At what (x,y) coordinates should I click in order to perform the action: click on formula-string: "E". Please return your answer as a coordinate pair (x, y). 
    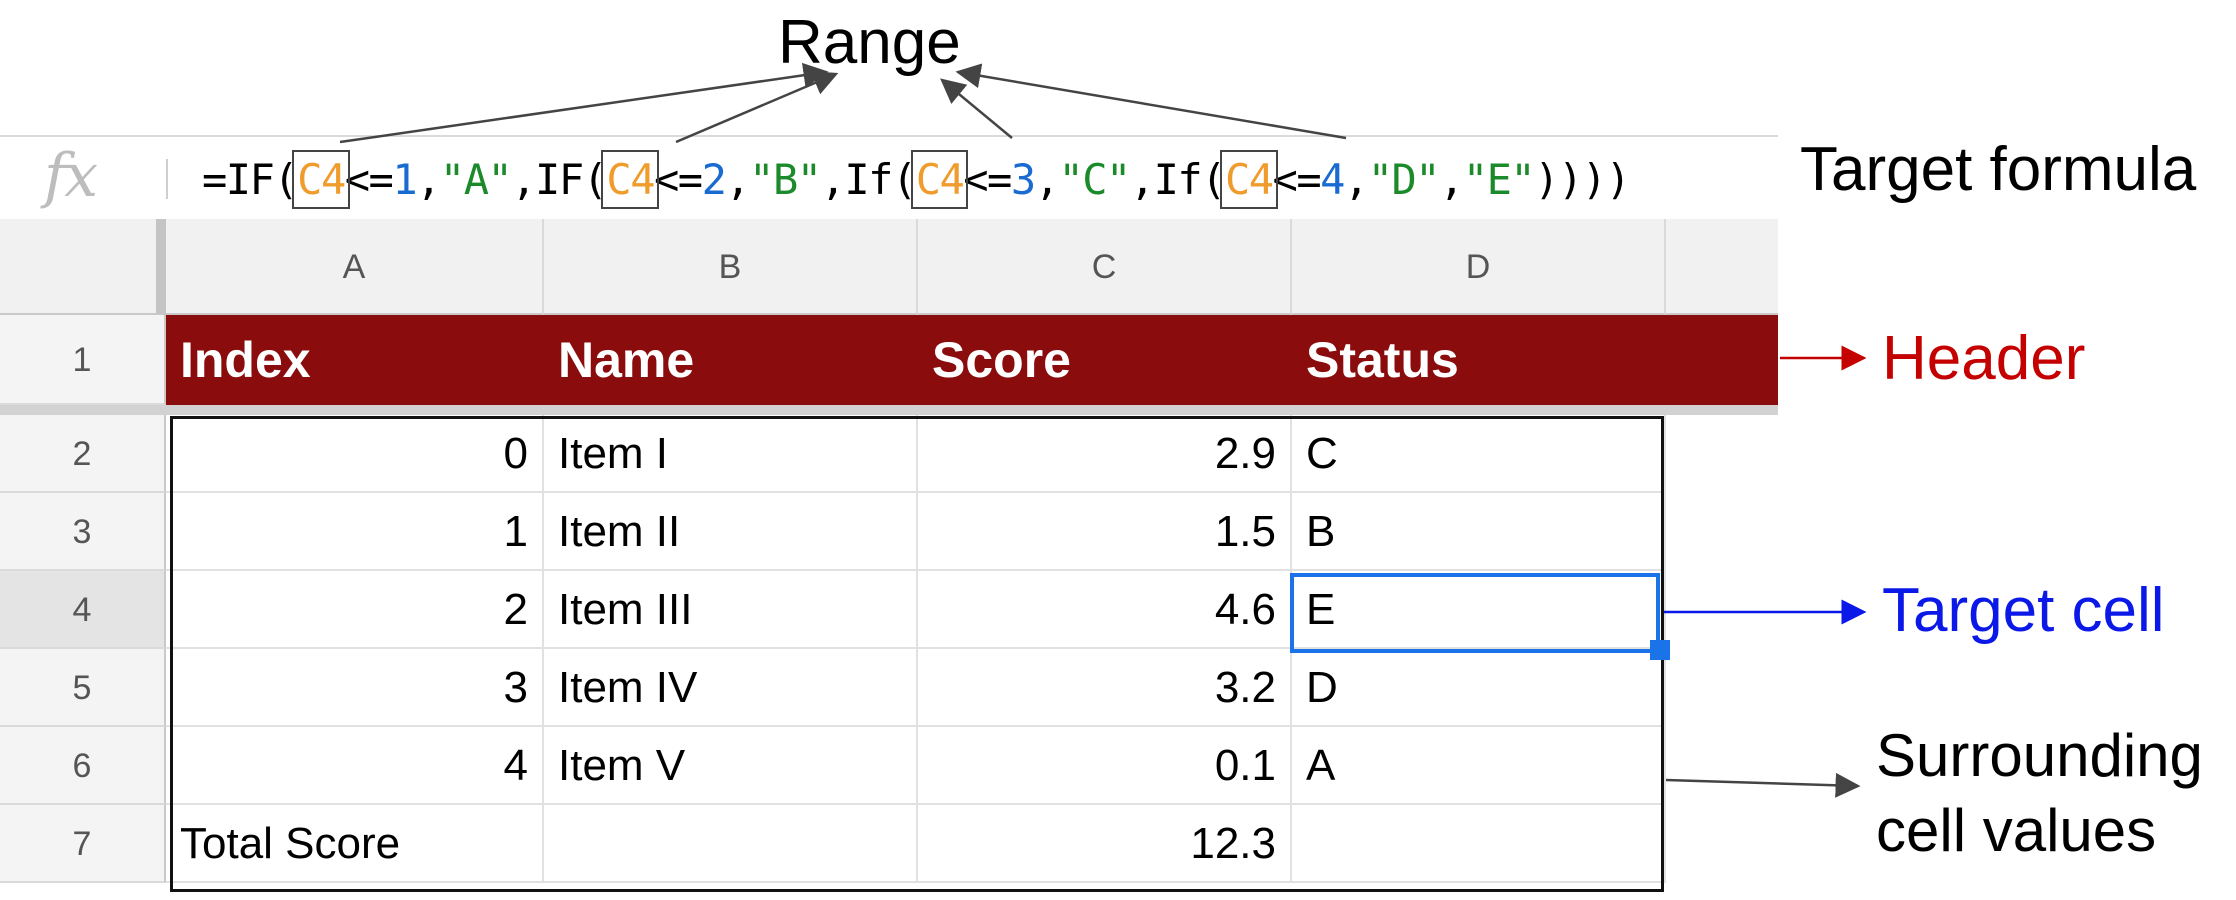
    Looking at the image, I should click on (1499, 179).